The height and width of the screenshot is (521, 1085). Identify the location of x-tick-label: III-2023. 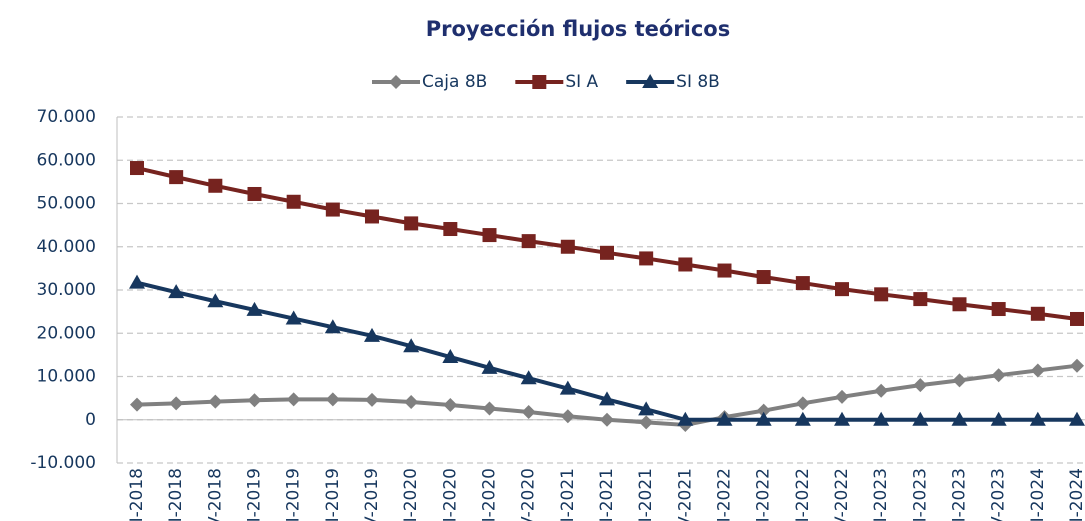
(960, 494).